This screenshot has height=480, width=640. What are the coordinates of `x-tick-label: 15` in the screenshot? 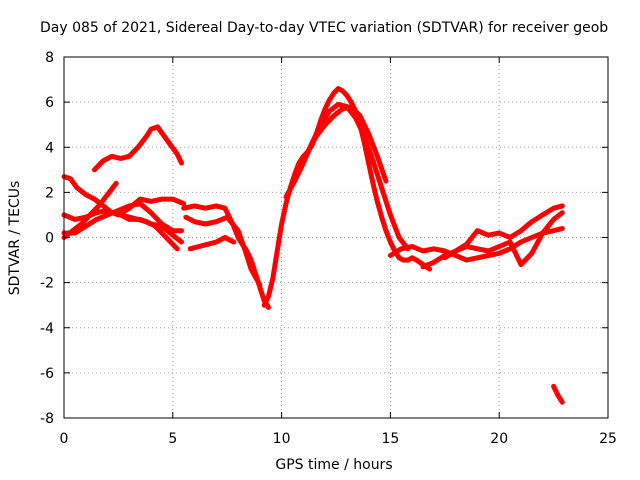 It's located at (390, 439).